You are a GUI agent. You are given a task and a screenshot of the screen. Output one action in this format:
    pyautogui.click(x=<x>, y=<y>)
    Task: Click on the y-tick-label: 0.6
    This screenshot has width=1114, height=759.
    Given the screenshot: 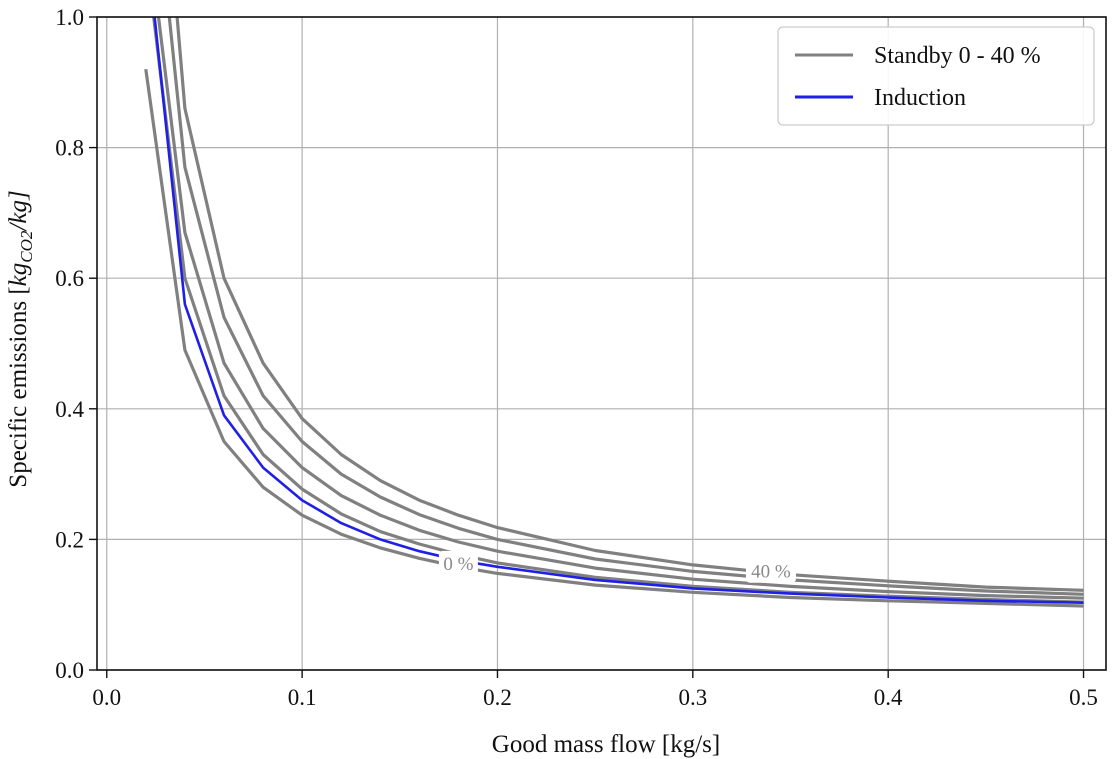 What is the action you would take?
    pyautogui.click(x=69, y=278)
    